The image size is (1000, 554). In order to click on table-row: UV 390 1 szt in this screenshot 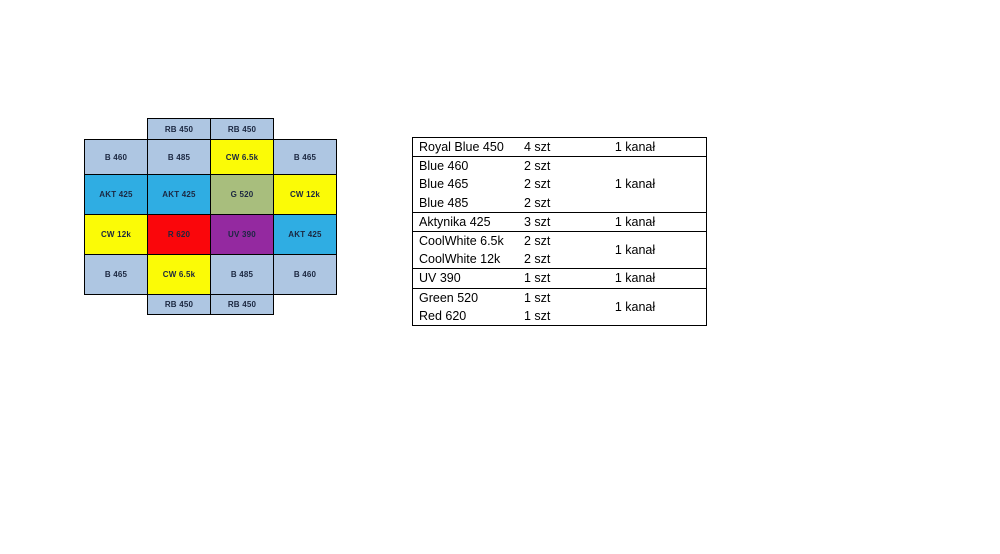, I will do `click(488, 278)`.